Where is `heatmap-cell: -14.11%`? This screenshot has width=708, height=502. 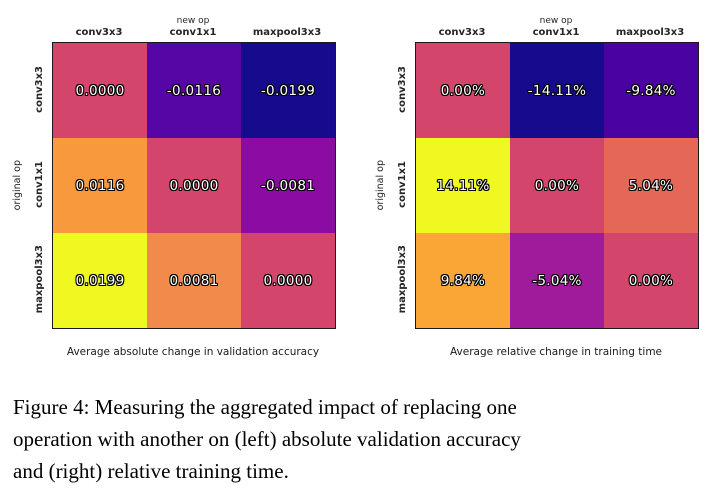
heatmap-cell: -14.11% is located at coordinates (557, 90).